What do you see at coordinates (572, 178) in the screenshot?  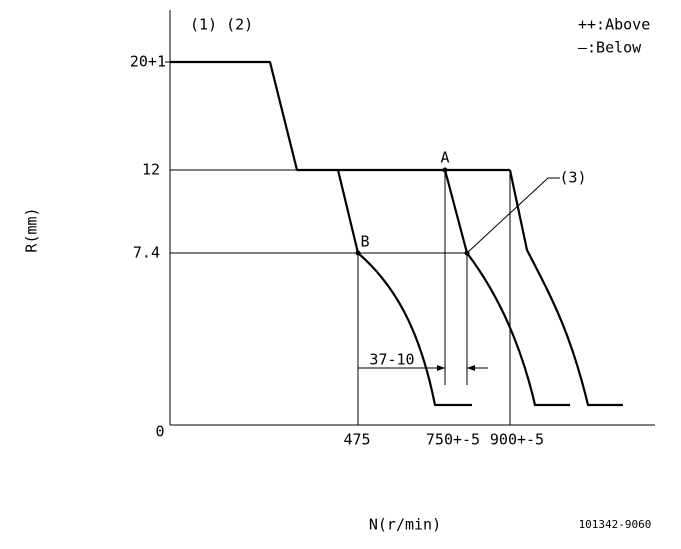 I see `callout-label: (3)` at bounding box center [572, 178].